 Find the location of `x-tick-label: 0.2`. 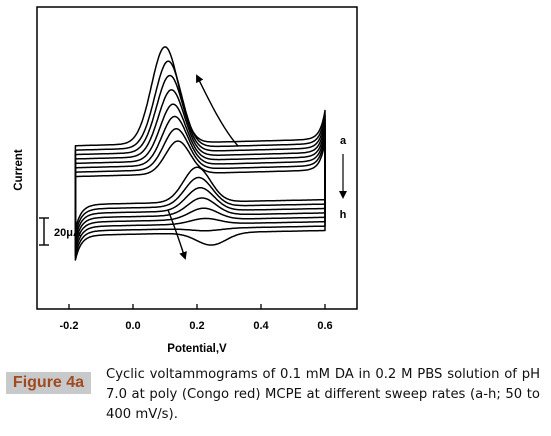

x-tick-label: 0.2 is located at coordinates (196, 326).